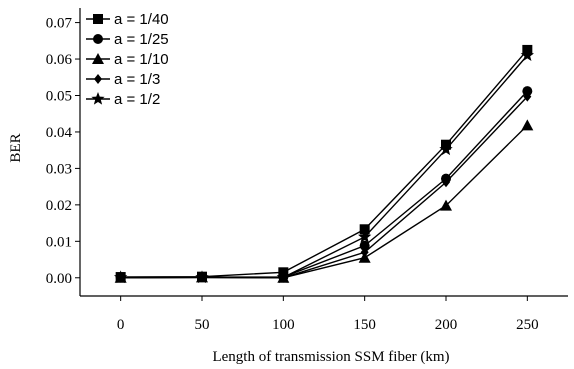 Image resolution: width=574 pixels, height=369 pixels. I want to click on x-tick-label: 100, so click(283, 325).